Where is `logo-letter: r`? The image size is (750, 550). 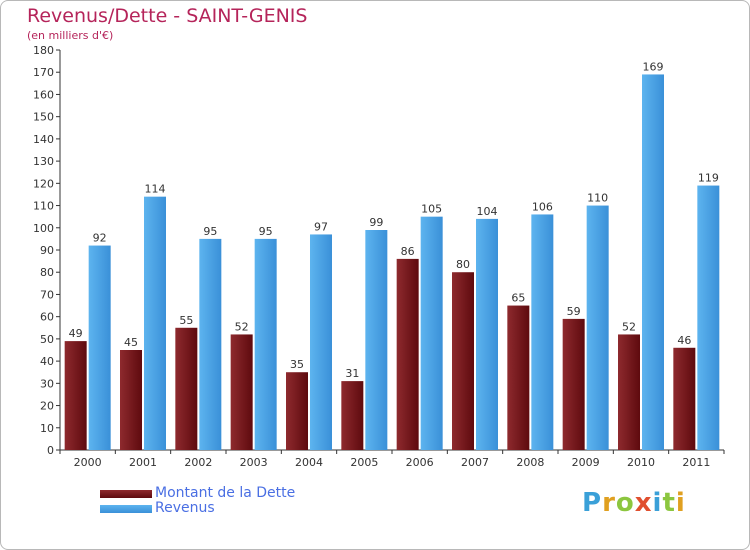 logo-letter: r is located at coordinates (609, 503).